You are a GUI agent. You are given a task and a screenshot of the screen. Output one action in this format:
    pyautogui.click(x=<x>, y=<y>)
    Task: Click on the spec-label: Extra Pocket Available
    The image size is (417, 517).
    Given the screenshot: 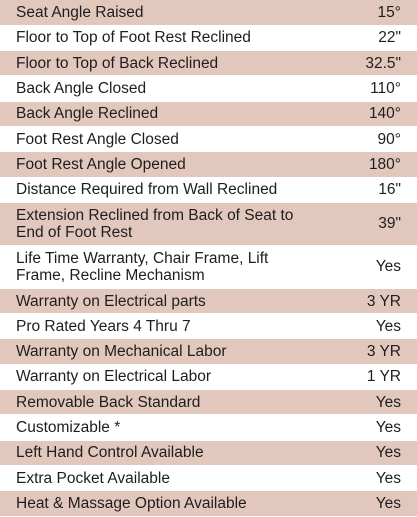 What is the action you would take?
    pyautogui.click(x=150, y=478)
    